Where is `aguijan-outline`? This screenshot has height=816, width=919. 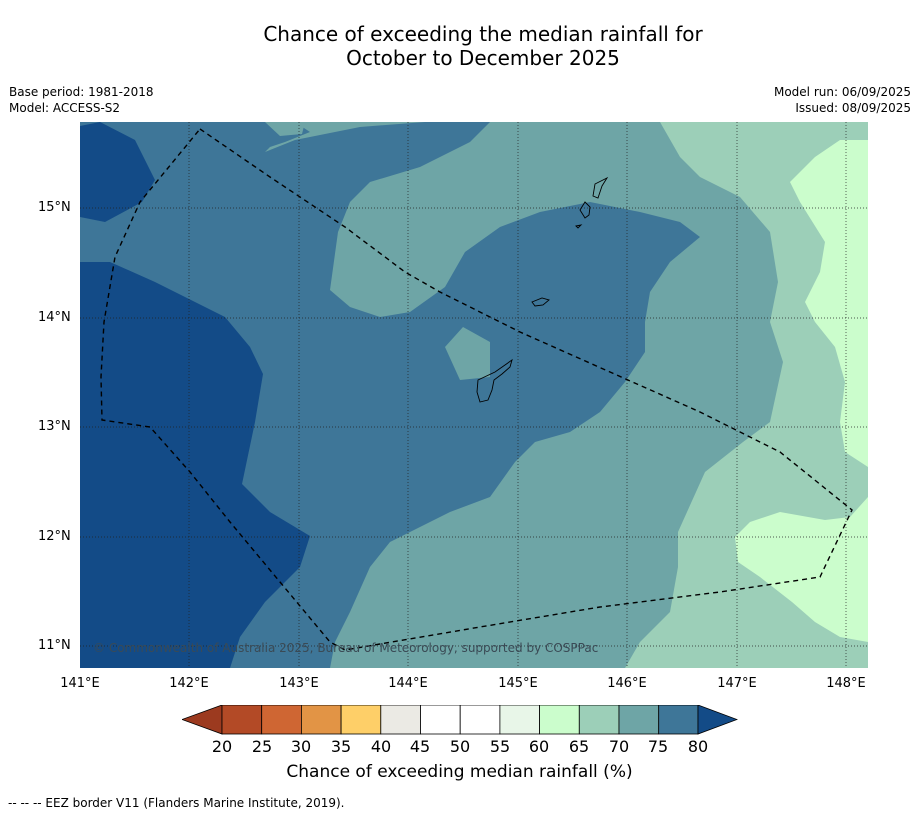 aguijan-outline is located at coordinates (579, 226).